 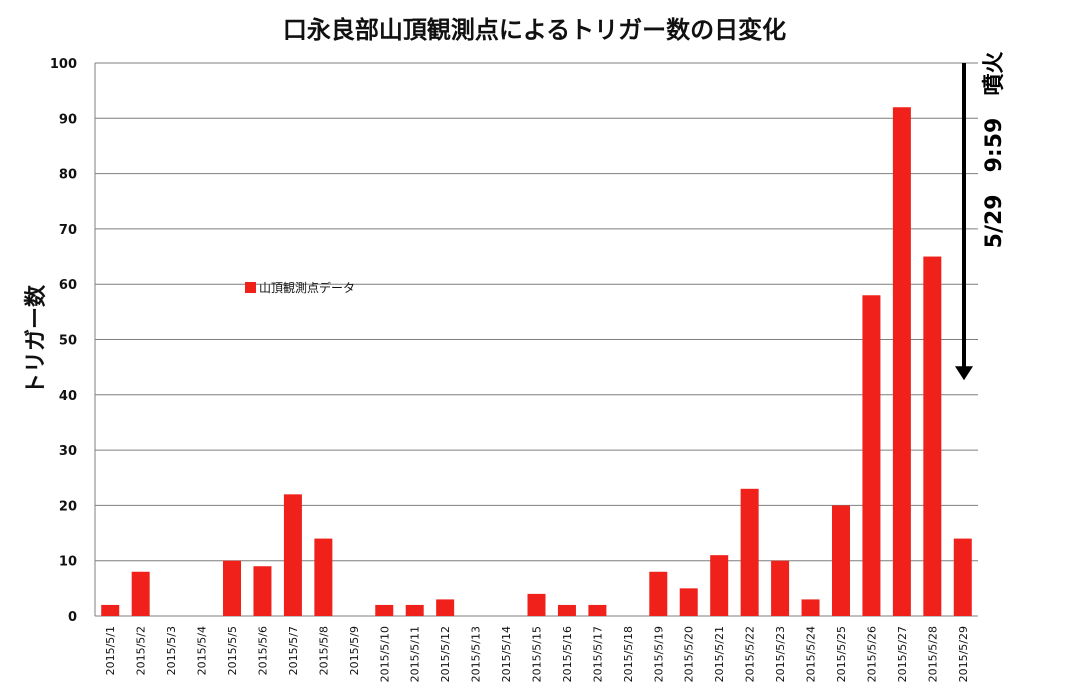 What do you see at coordinates (964, 373) in the screenshot?
I see `annotation-arrow-head` at bounding box center [964, 373].